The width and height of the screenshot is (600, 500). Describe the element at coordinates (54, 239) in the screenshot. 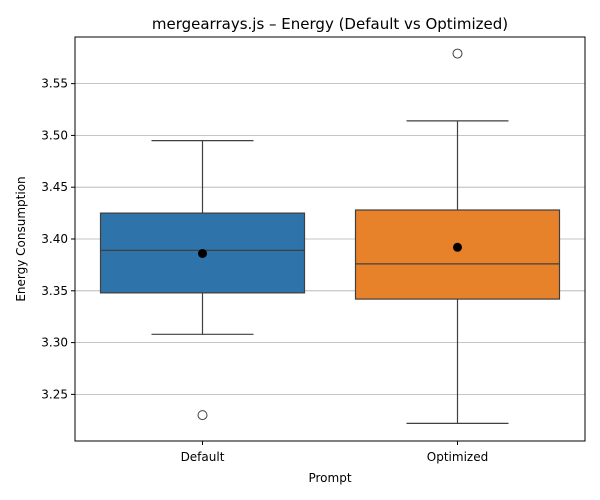

I see `y-tick-label: 3.40` at that location.